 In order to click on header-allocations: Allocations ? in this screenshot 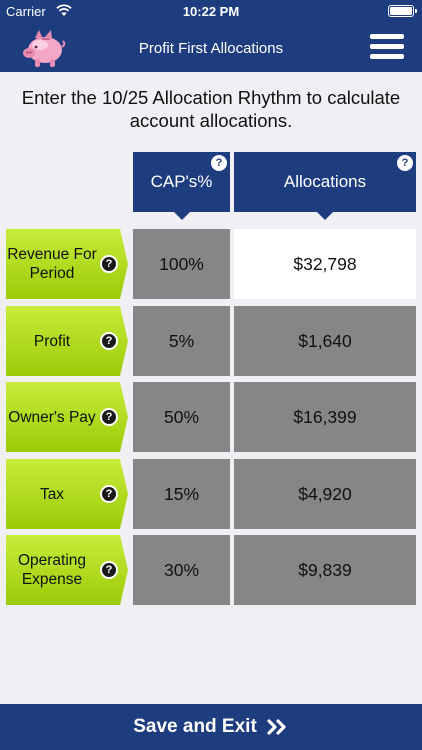, I will do `click(325, 186)`.